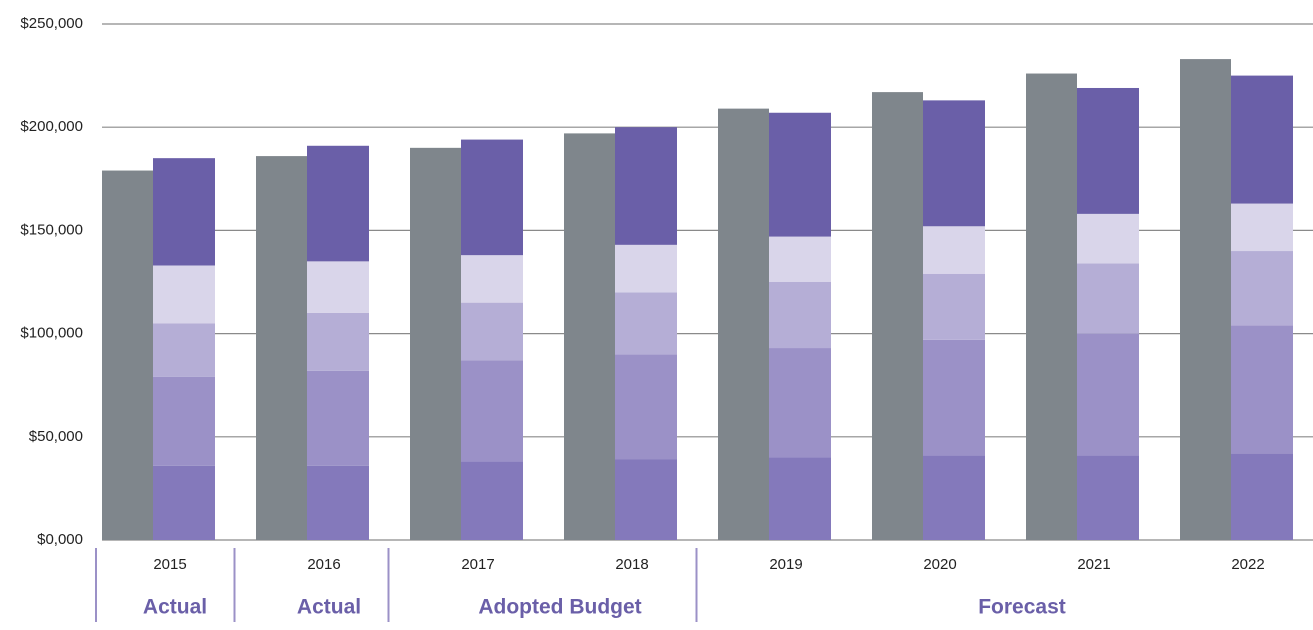 The width and height of the screenshot is (1313, 630). I want to click on x-tick-label: 2018, so click(631, 564).